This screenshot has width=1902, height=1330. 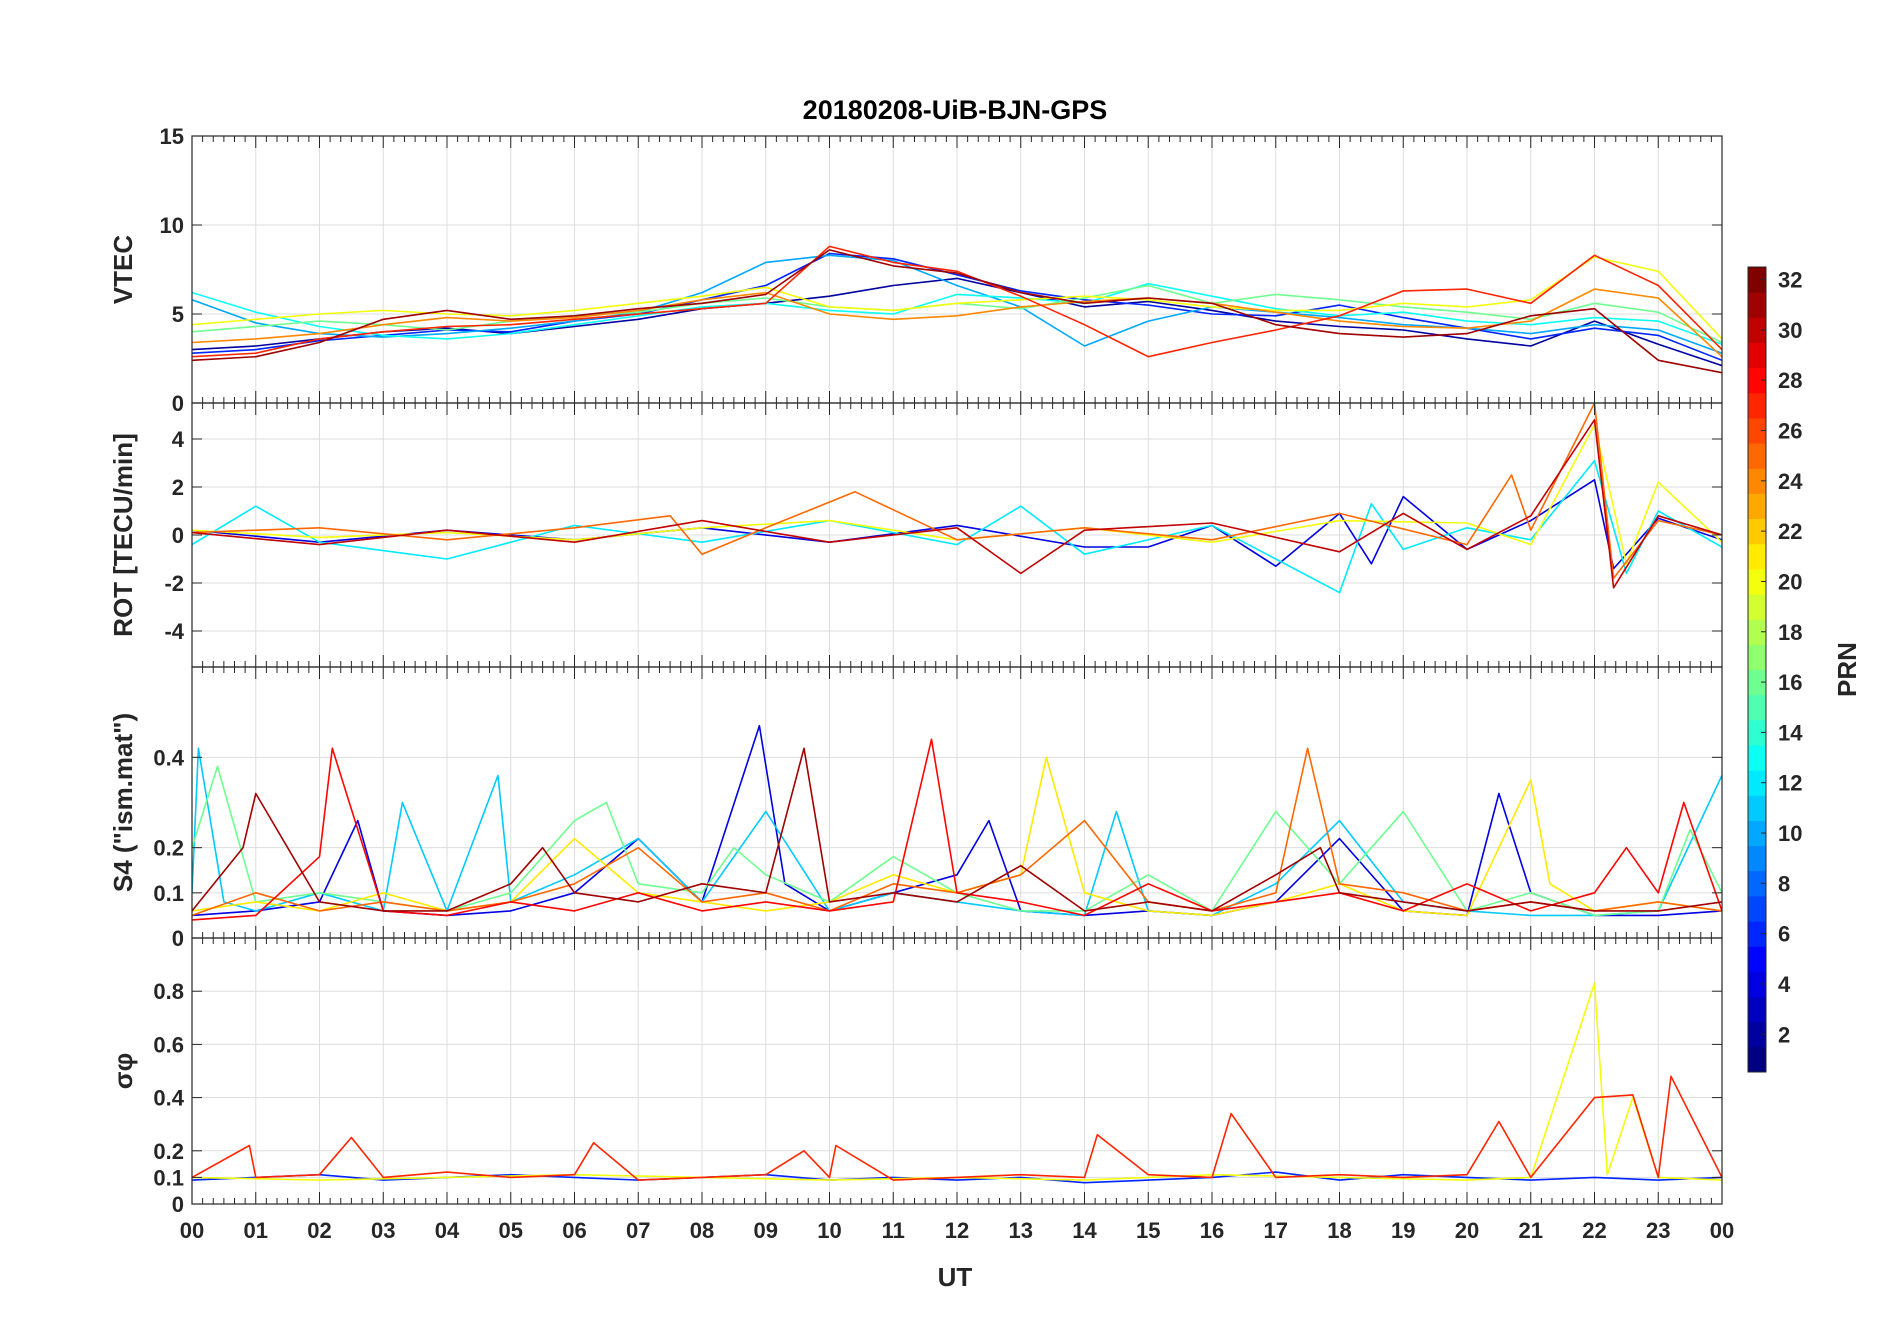 What do you see at coordinates (123, 1071) in the screenshot?
I see `y-axis-title: σφ` at bounding box center [123, 1071].